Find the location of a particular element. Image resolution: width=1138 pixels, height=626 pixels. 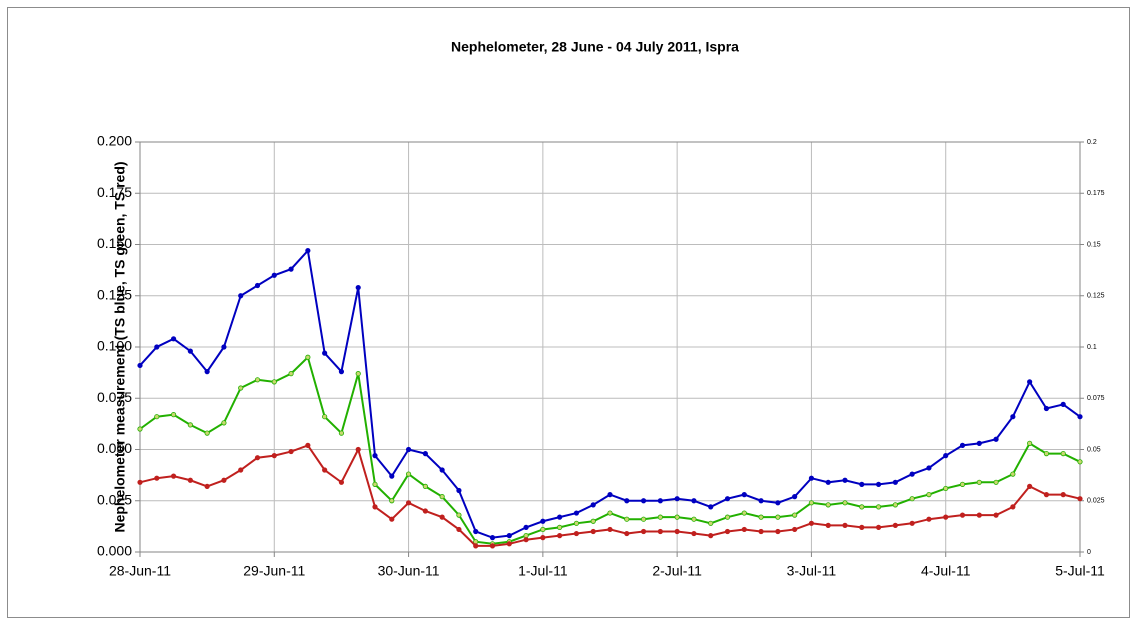

x-tick-label: 3-Jul-11 is located at coordinates (812, 571).